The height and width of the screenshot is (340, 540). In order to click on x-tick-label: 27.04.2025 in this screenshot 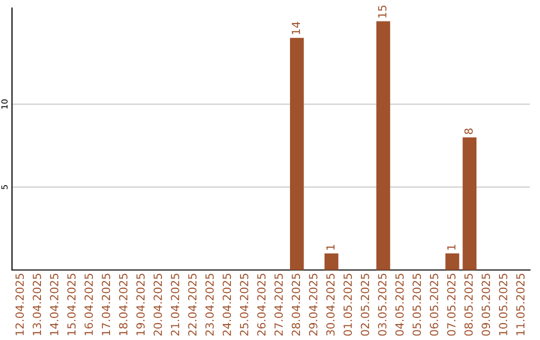, I will do `click(278, 305)`.